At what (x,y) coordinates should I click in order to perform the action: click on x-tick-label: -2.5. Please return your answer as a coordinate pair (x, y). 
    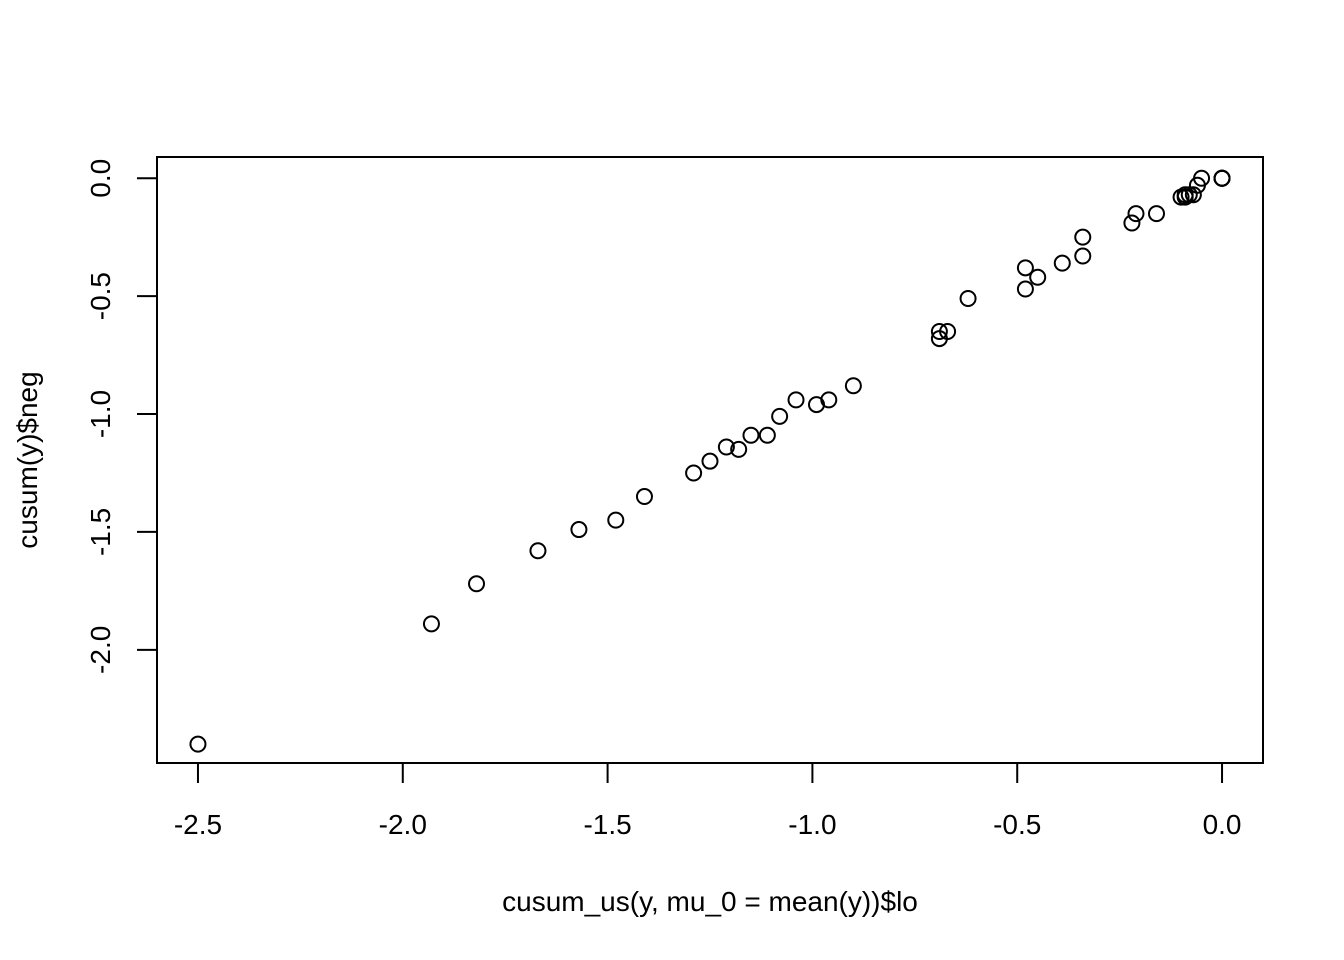
    Looking at the image, I should click on (198, 824).